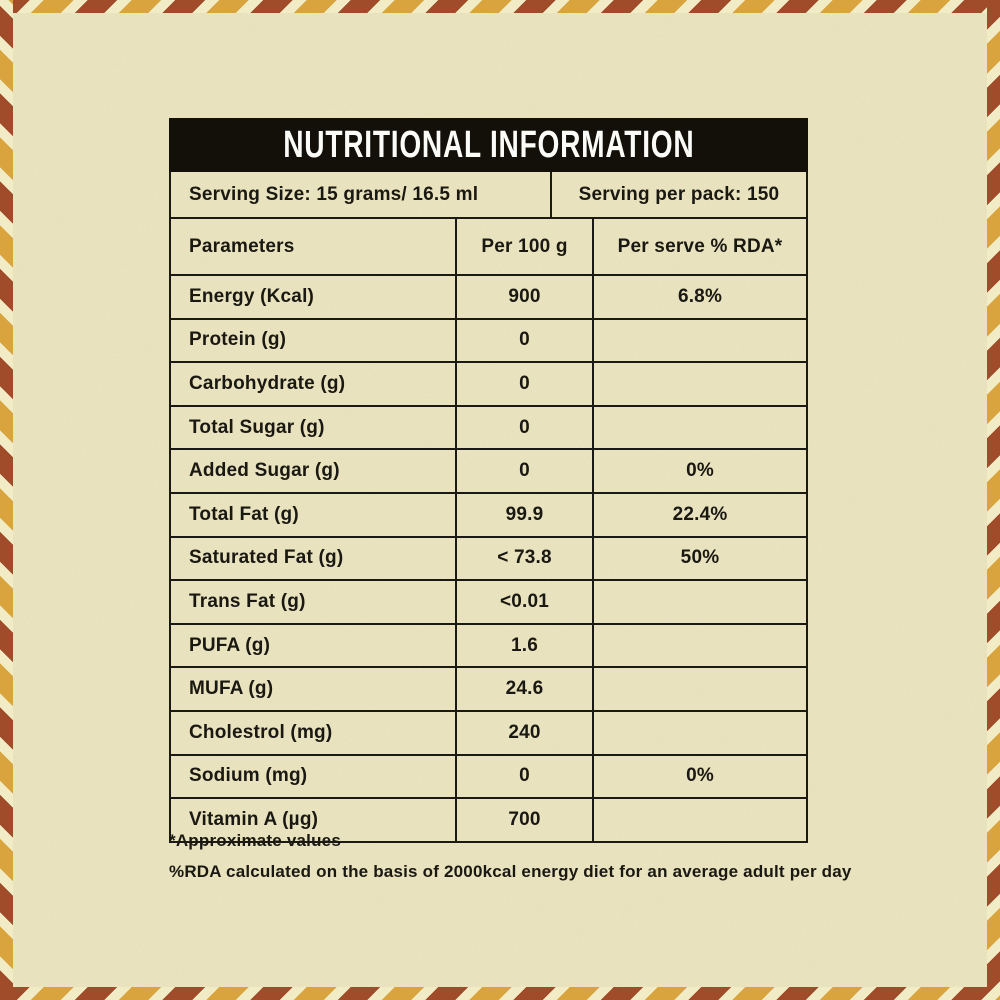  What do you see at coordinates (500, 993) in the screenshot?
I see `border-stripe-bottom` at bounding box center [500, 993].